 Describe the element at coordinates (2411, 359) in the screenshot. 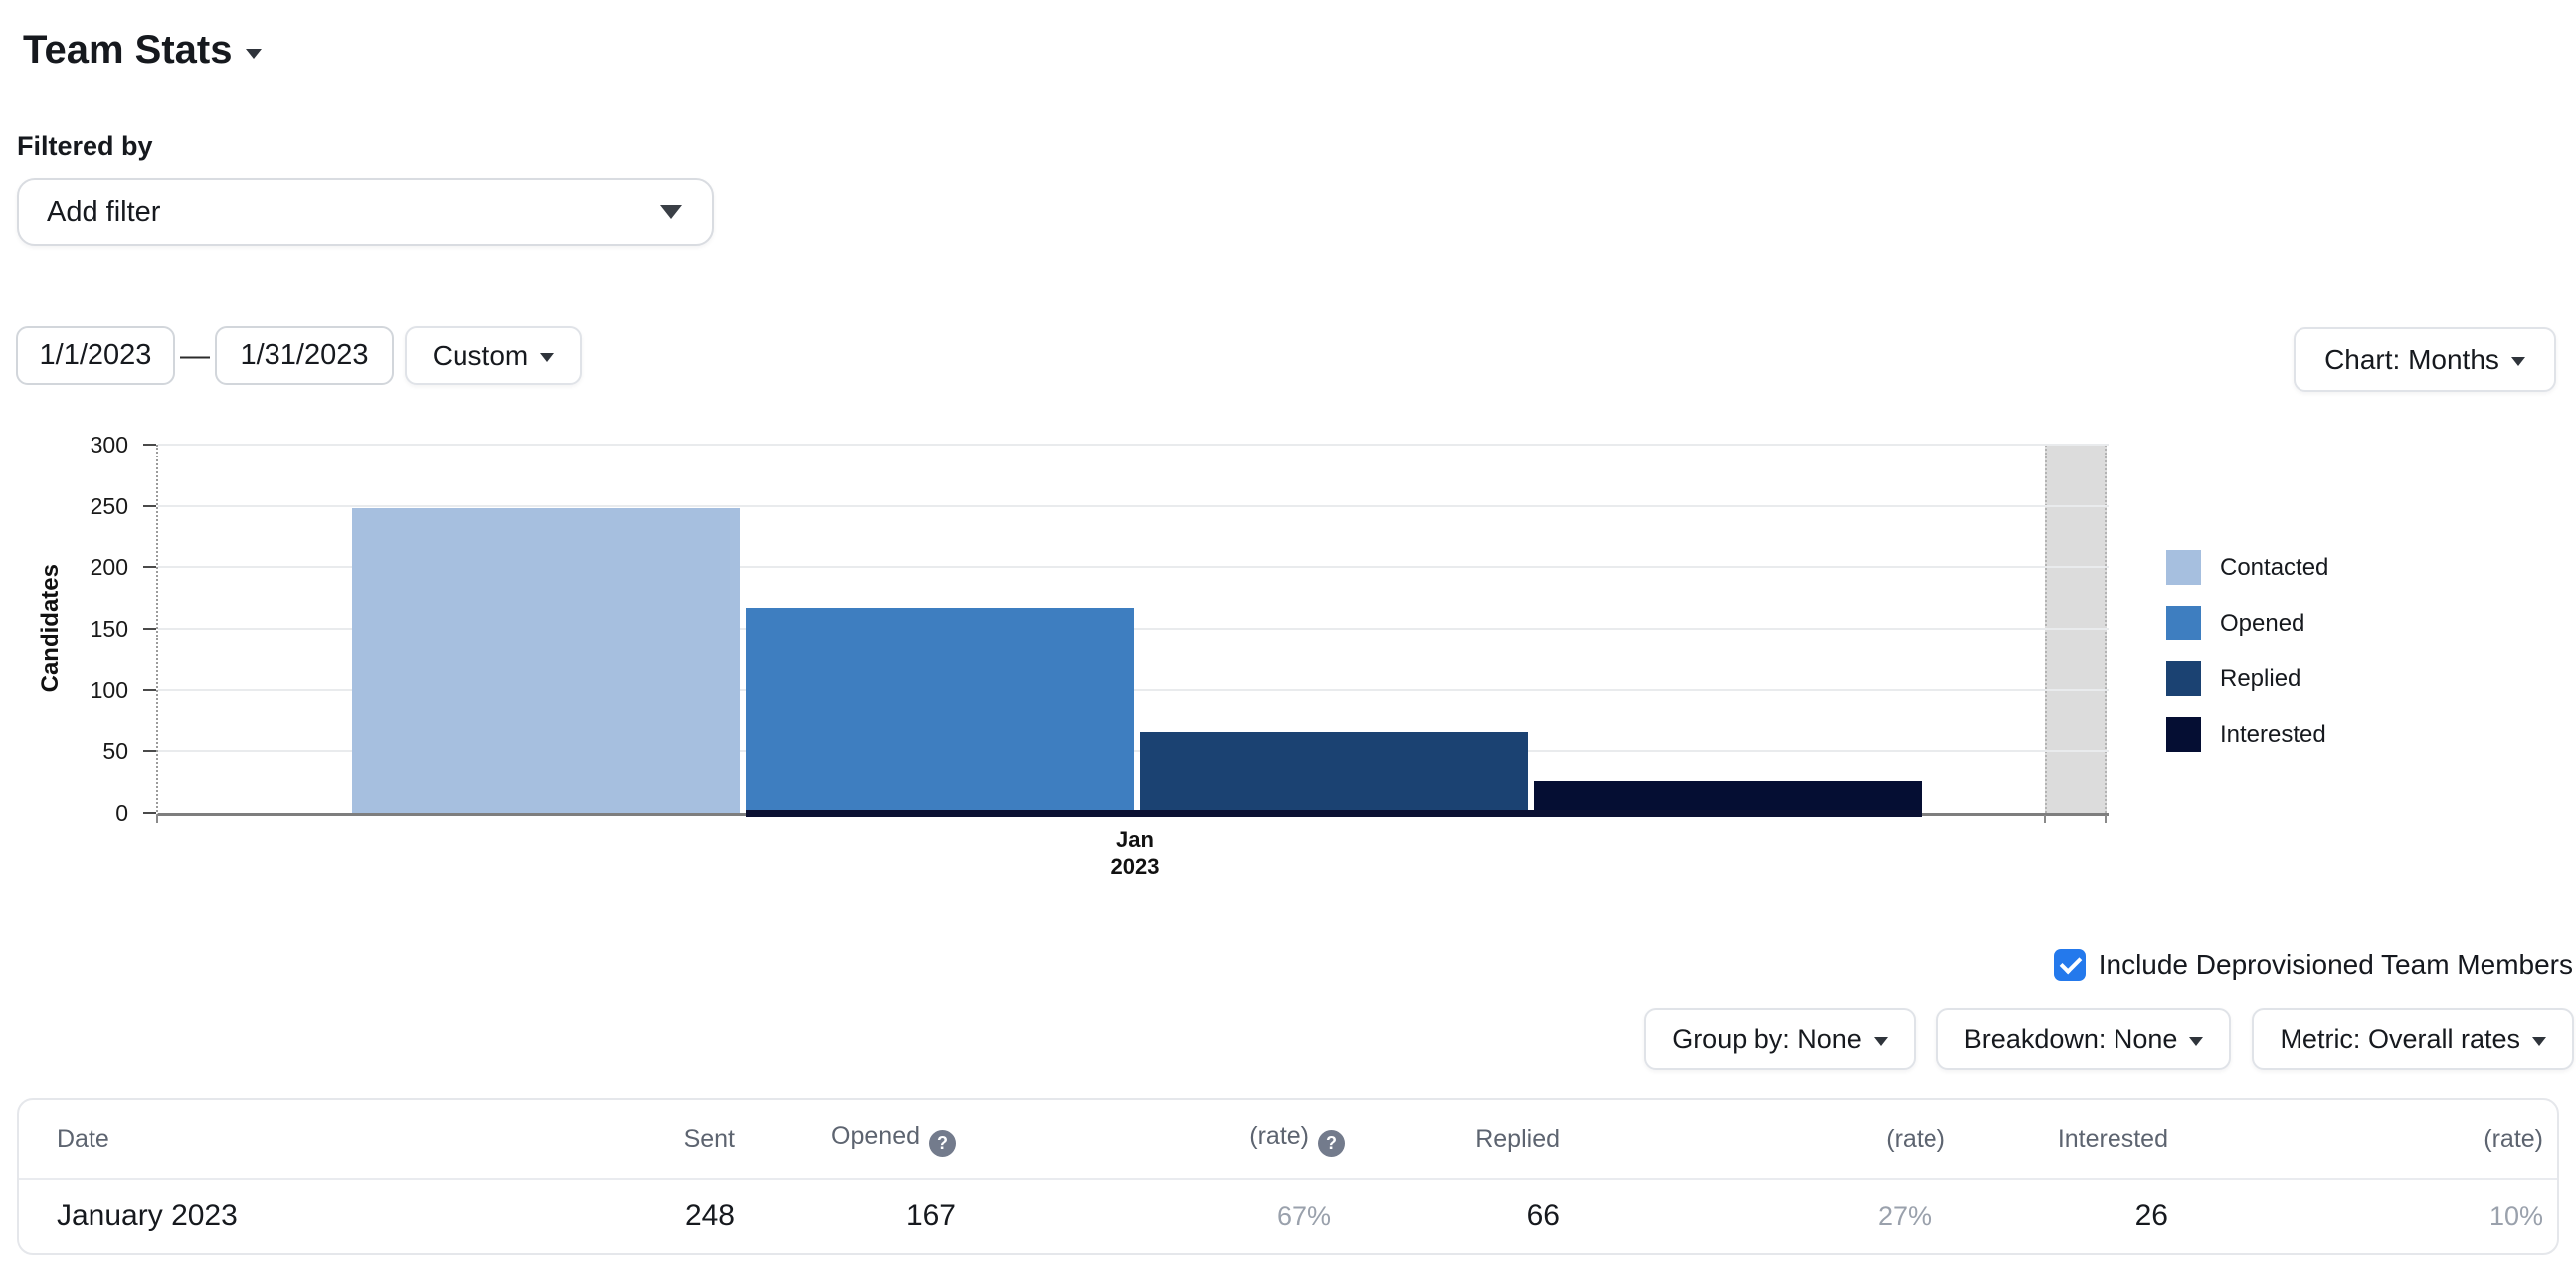

I see `chart-granularity-label: Chart: Months` at that location.